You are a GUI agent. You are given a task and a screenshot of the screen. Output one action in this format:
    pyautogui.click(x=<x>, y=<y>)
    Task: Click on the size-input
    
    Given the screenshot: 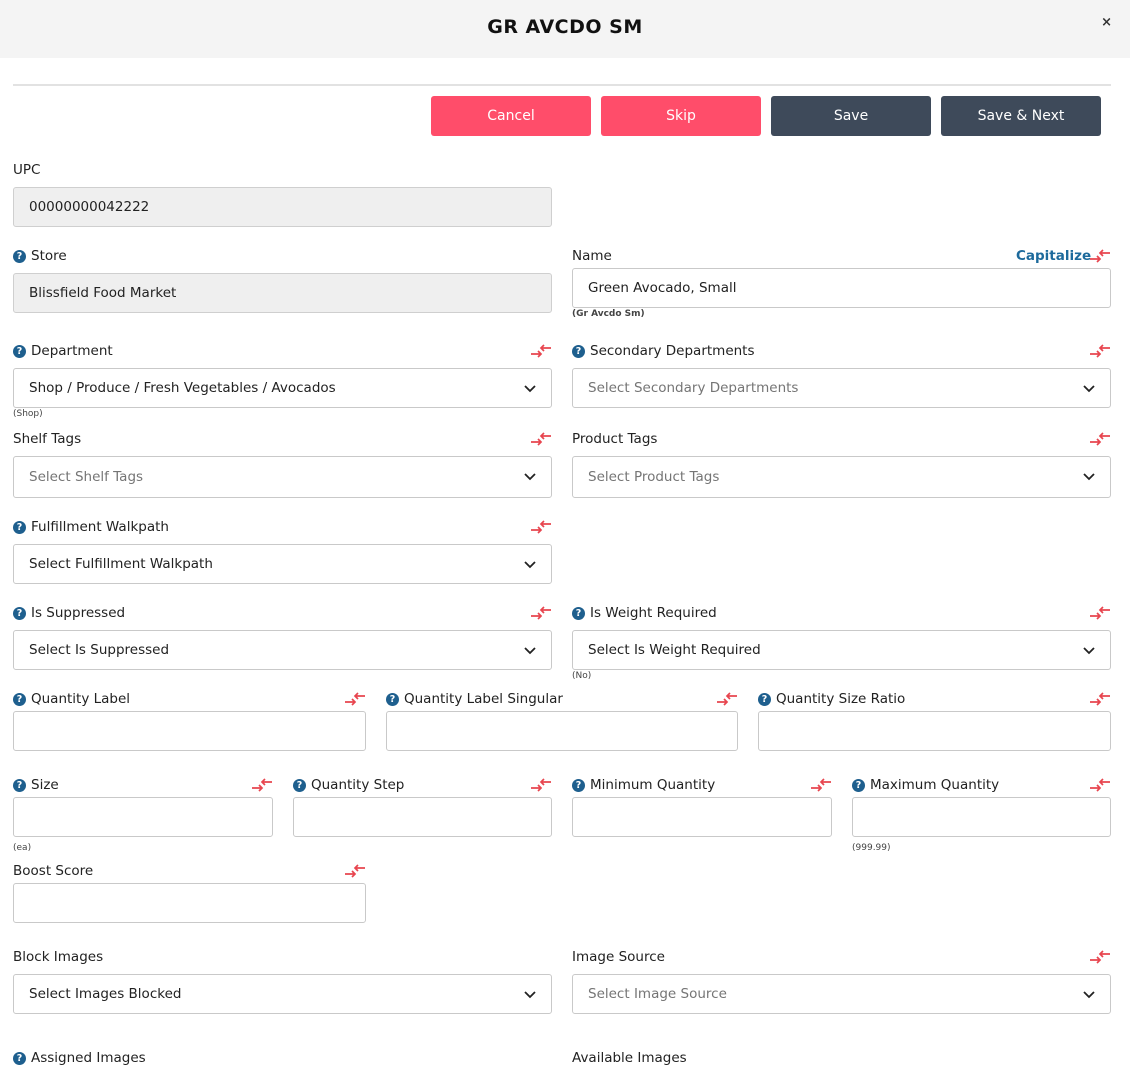 What is the action you would take?
    pyautogui.click(x=143, y=817)
    